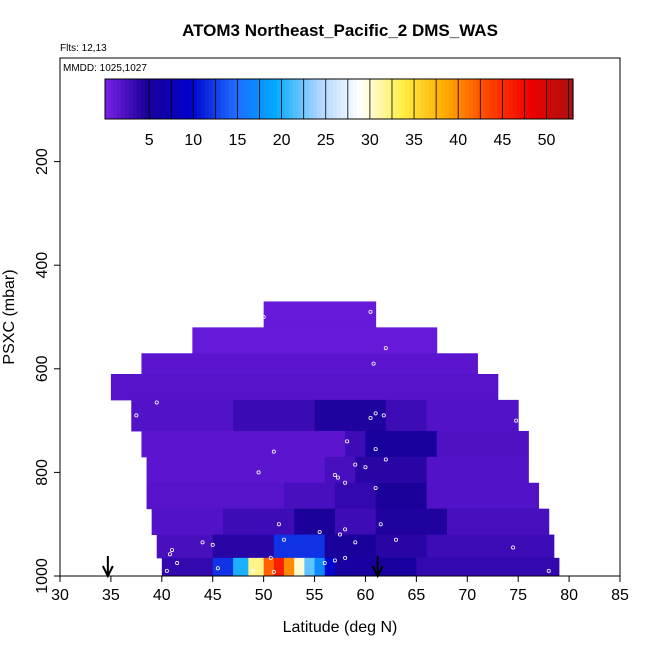  What do you see at coordinates (213, 595) in the screenshot?
I see `x-tick-label: 45` at bounding box center [213, 595].